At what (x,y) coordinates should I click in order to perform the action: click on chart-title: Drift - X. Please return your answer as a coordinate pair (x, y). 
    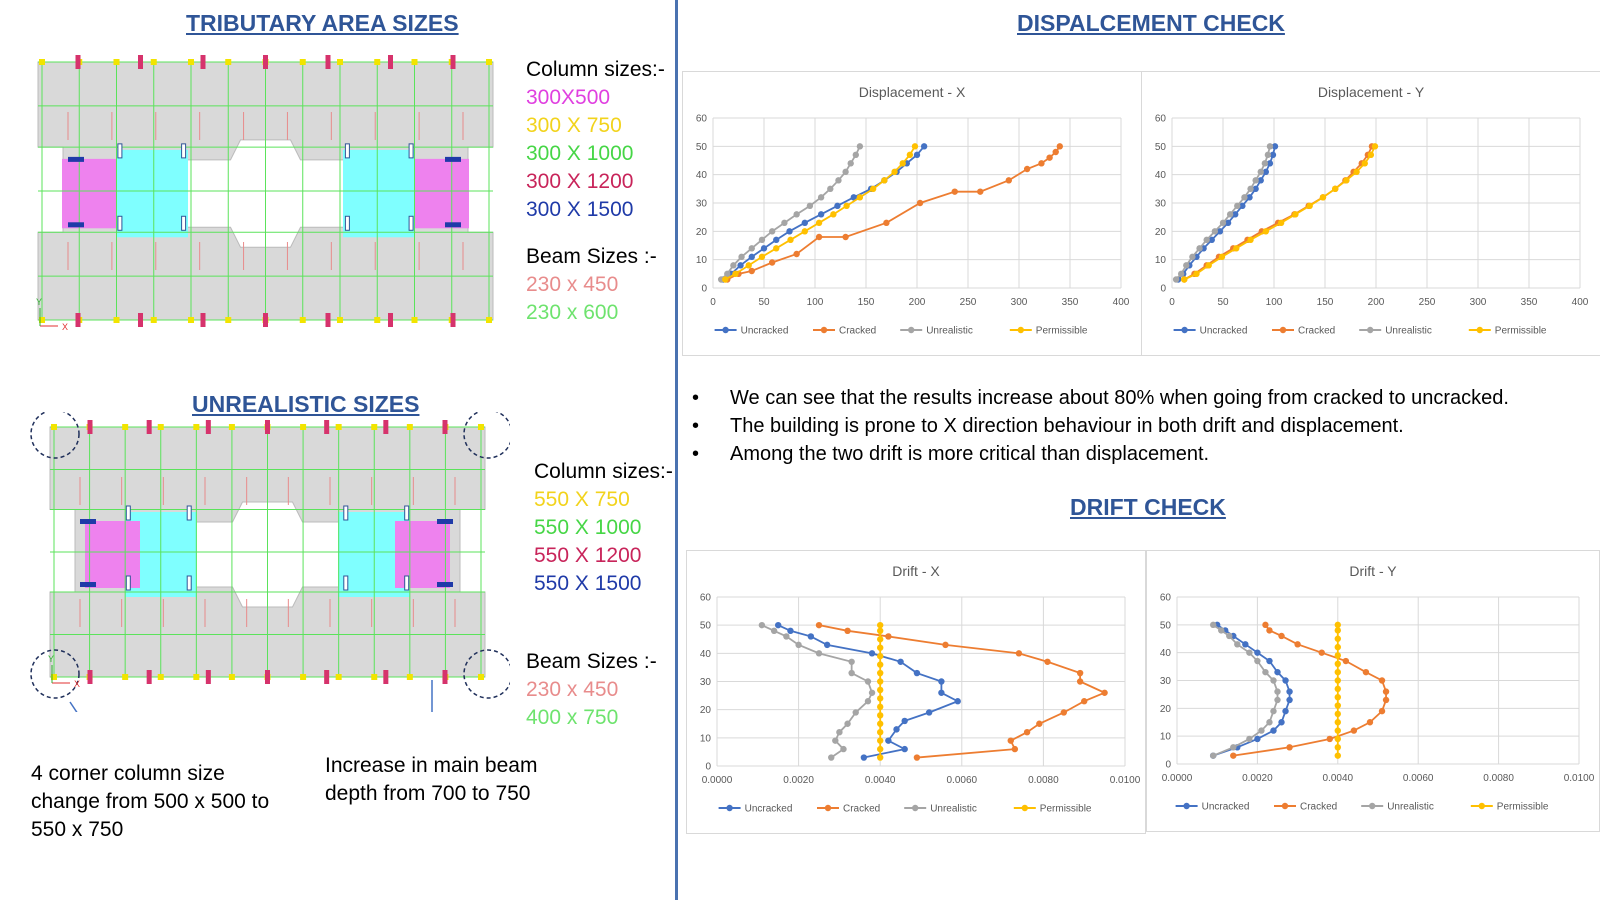
    Looking at the image, I should click on (916, 571).